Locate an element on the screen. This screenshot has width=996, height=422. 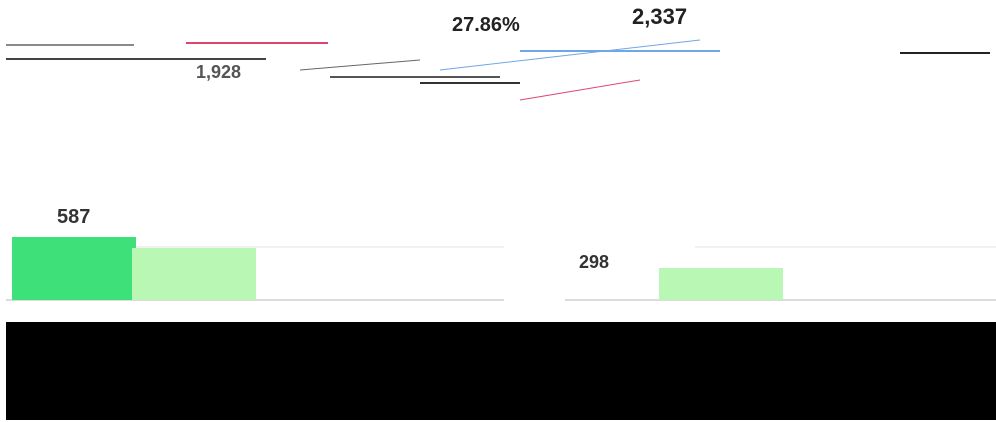
total-count: 2,337 is located at coordinates (660, 16).